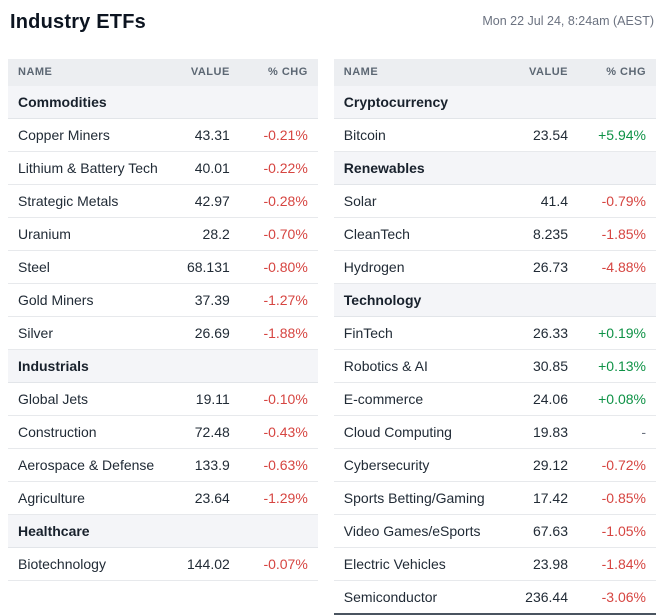  What do you see at coordinates (203, 168) in the screenshot?
I see `etf-value: 40.01` at bounding box center [203, 168].